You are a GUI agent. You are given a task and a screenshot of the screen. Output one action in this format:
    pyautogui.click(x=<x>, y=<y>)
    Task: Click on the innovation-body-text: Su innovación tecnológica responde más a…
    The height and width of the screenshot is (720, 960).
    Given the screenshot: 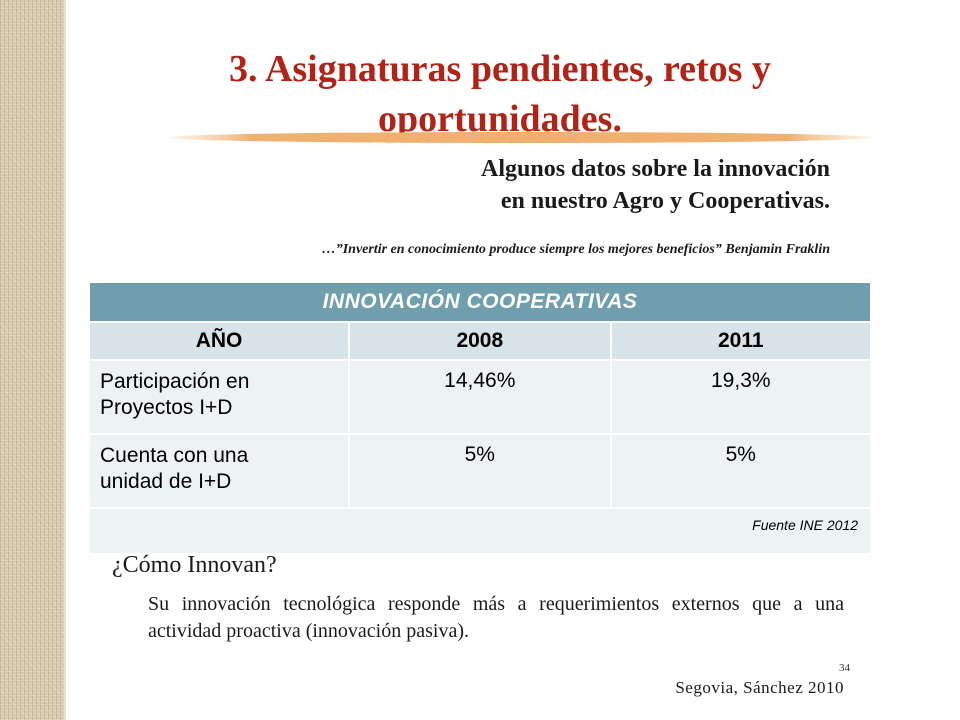 What is the action you would take?
    pyautogui.click(x=496, y=617)
    